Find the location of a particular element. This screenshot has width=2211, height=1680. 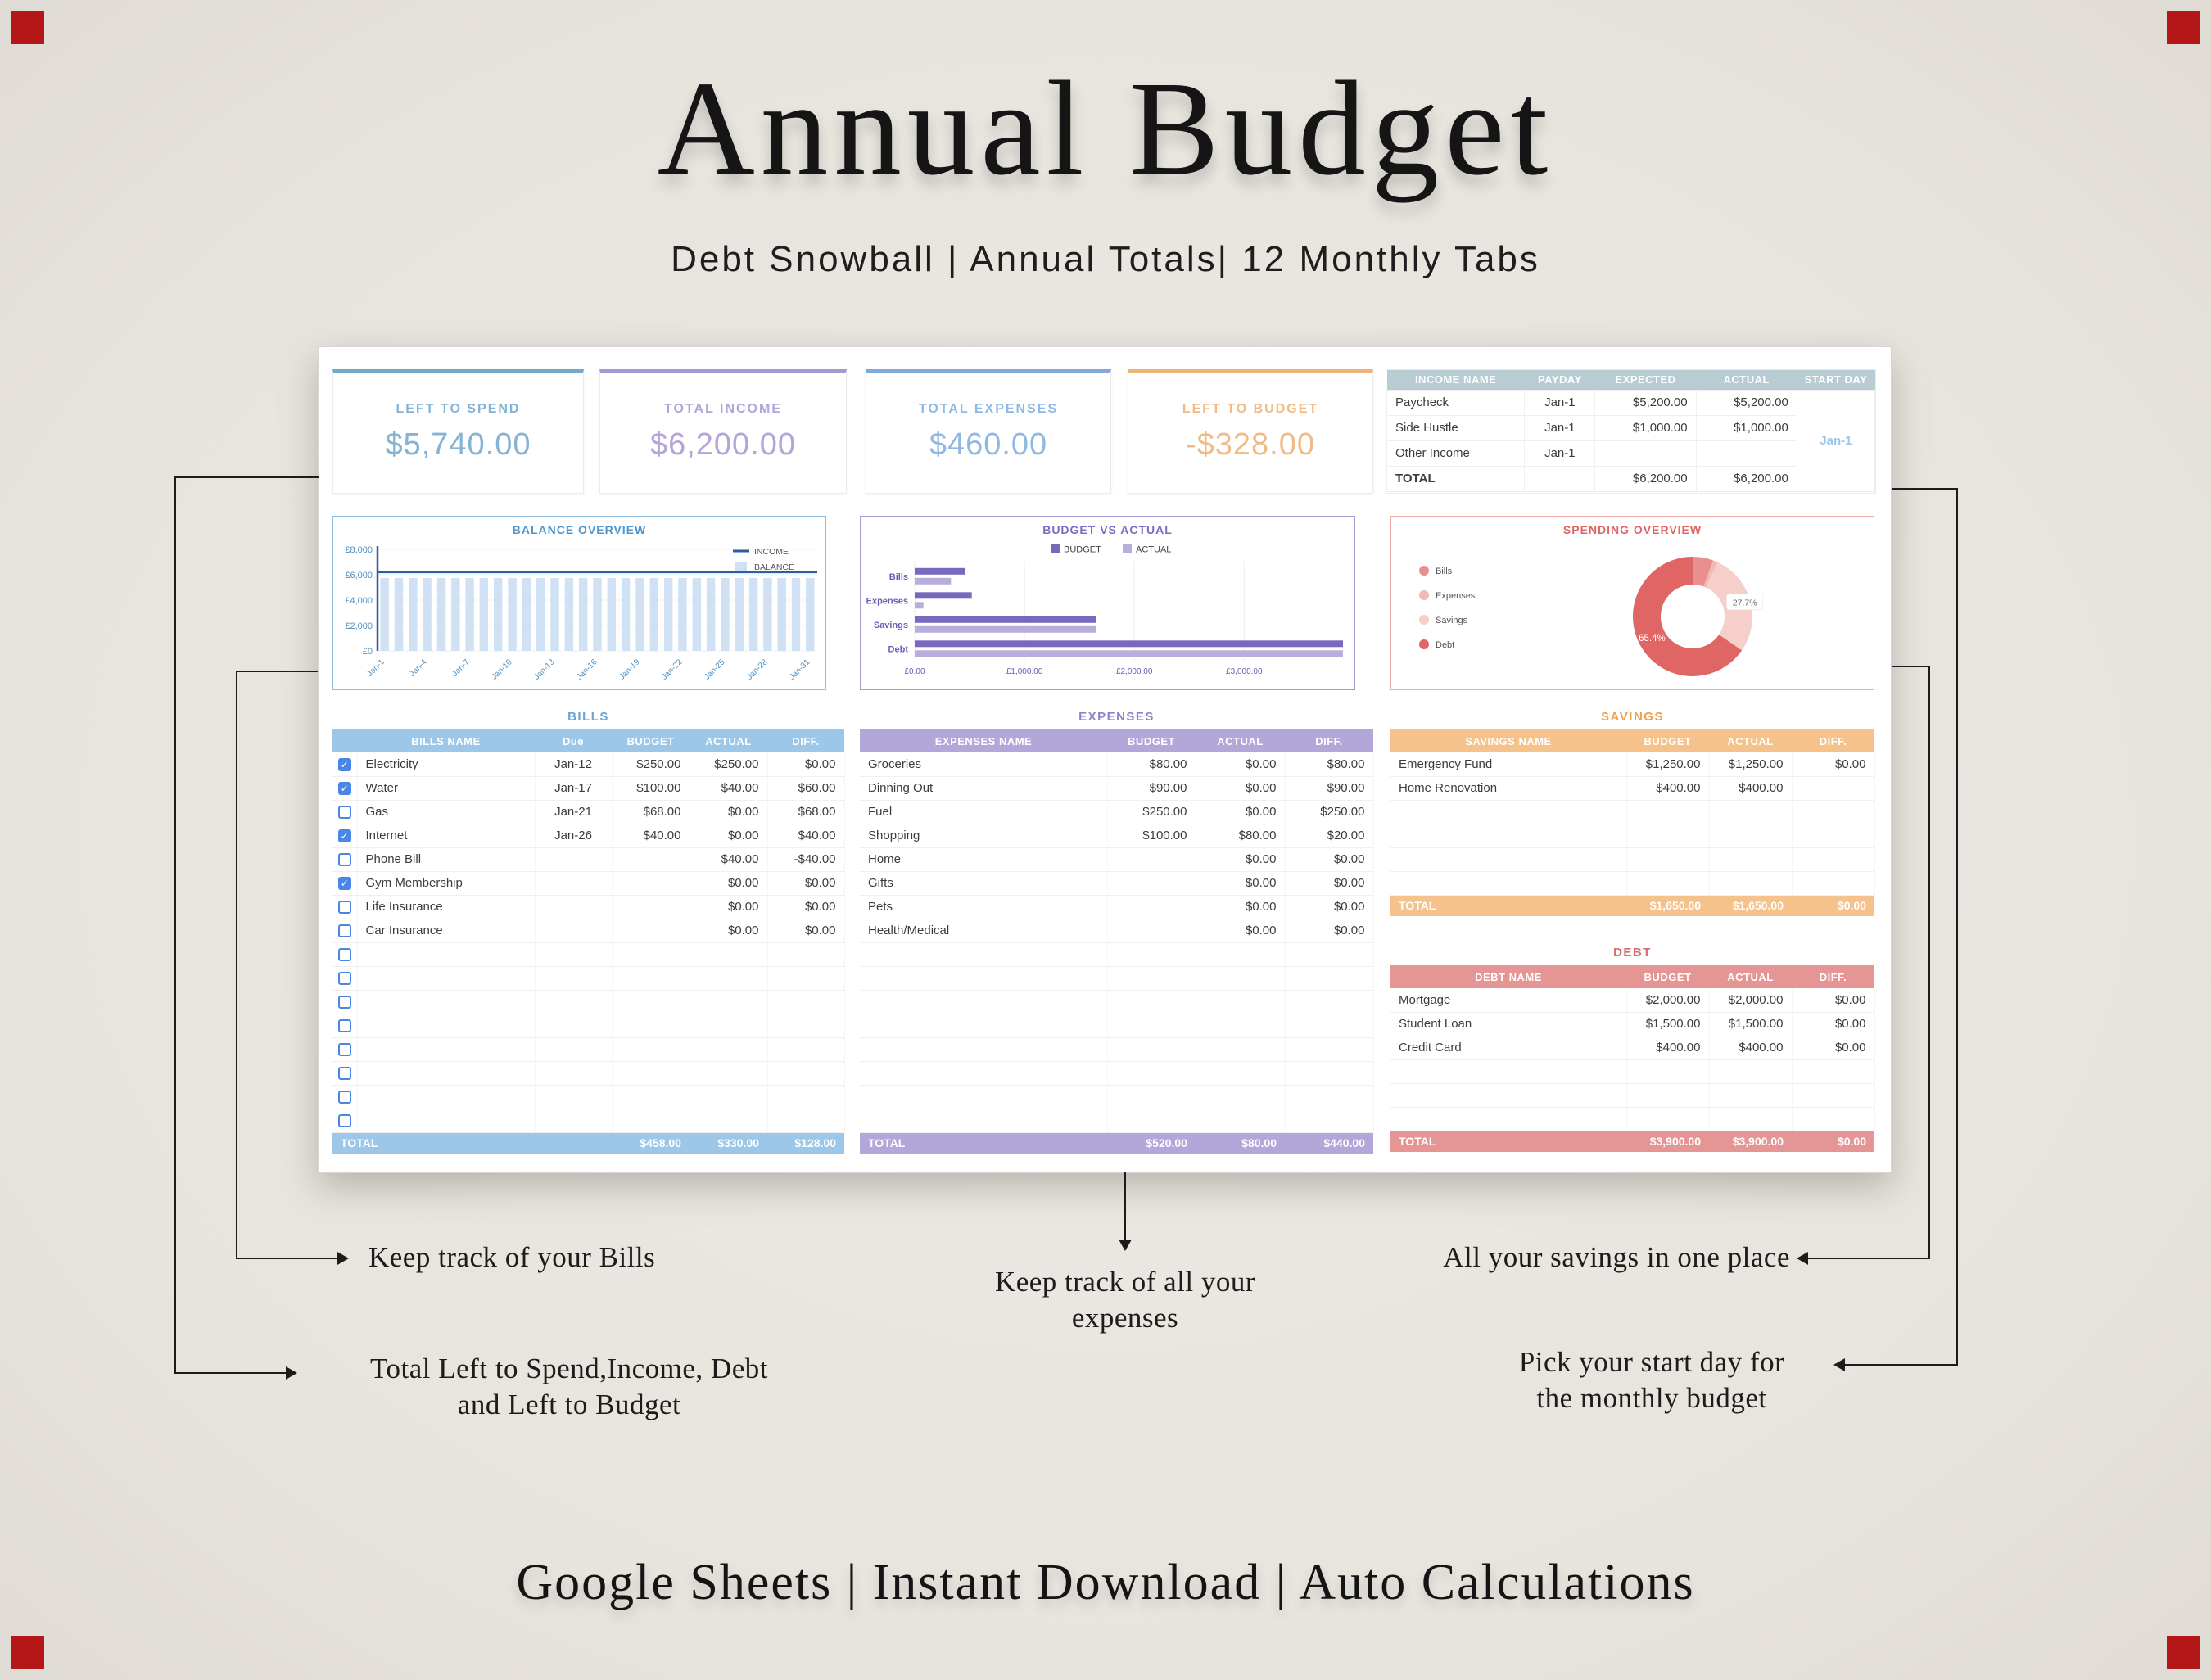

bills-header-cell: DIFF. is located at coordinates (806, 741).